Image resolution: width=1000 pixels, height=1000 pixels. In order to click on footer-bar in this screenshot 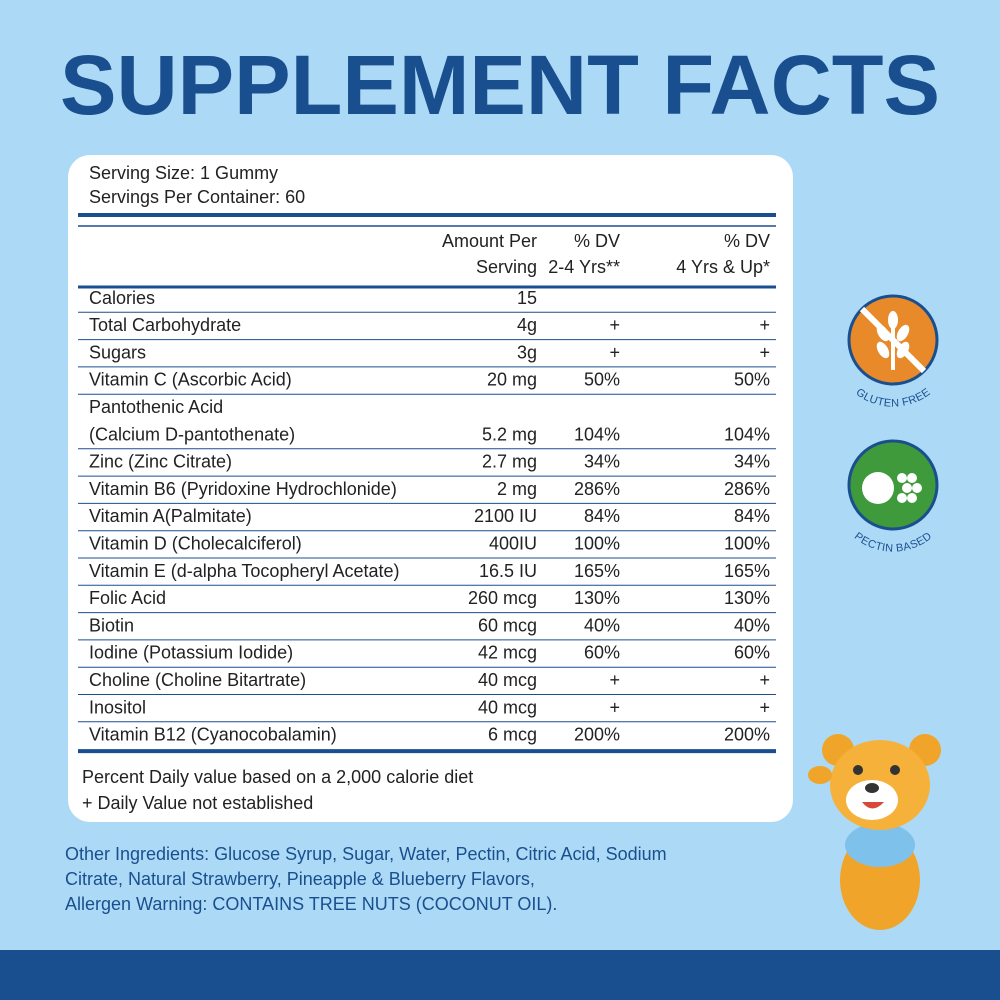, I will do `click(500, 975)`.